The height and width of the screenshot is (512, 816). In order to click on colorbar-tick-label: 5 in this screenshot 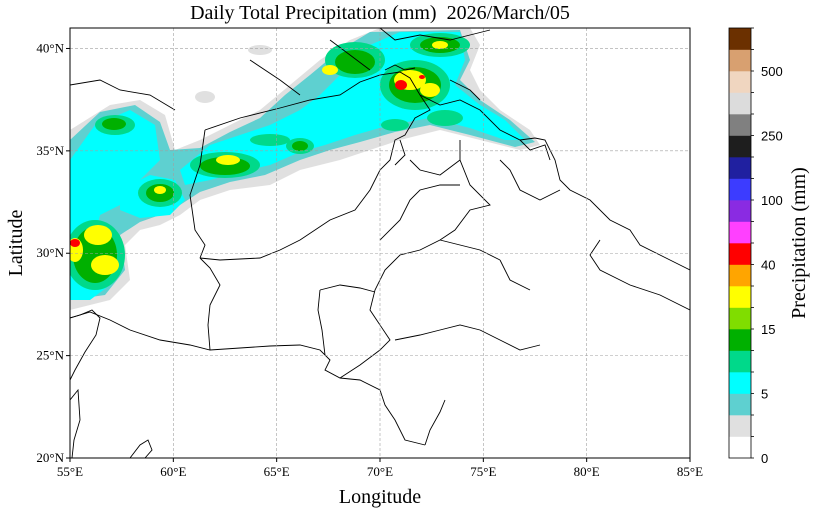, I will do `click(764, 394)`.